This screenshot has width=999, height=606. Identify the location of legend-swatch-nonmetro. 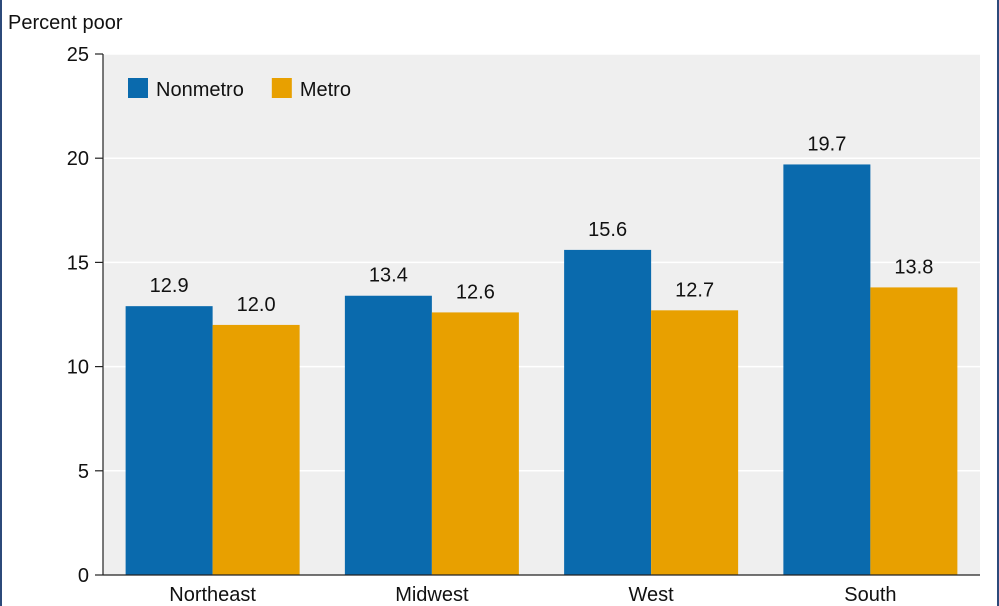
(138, 88).